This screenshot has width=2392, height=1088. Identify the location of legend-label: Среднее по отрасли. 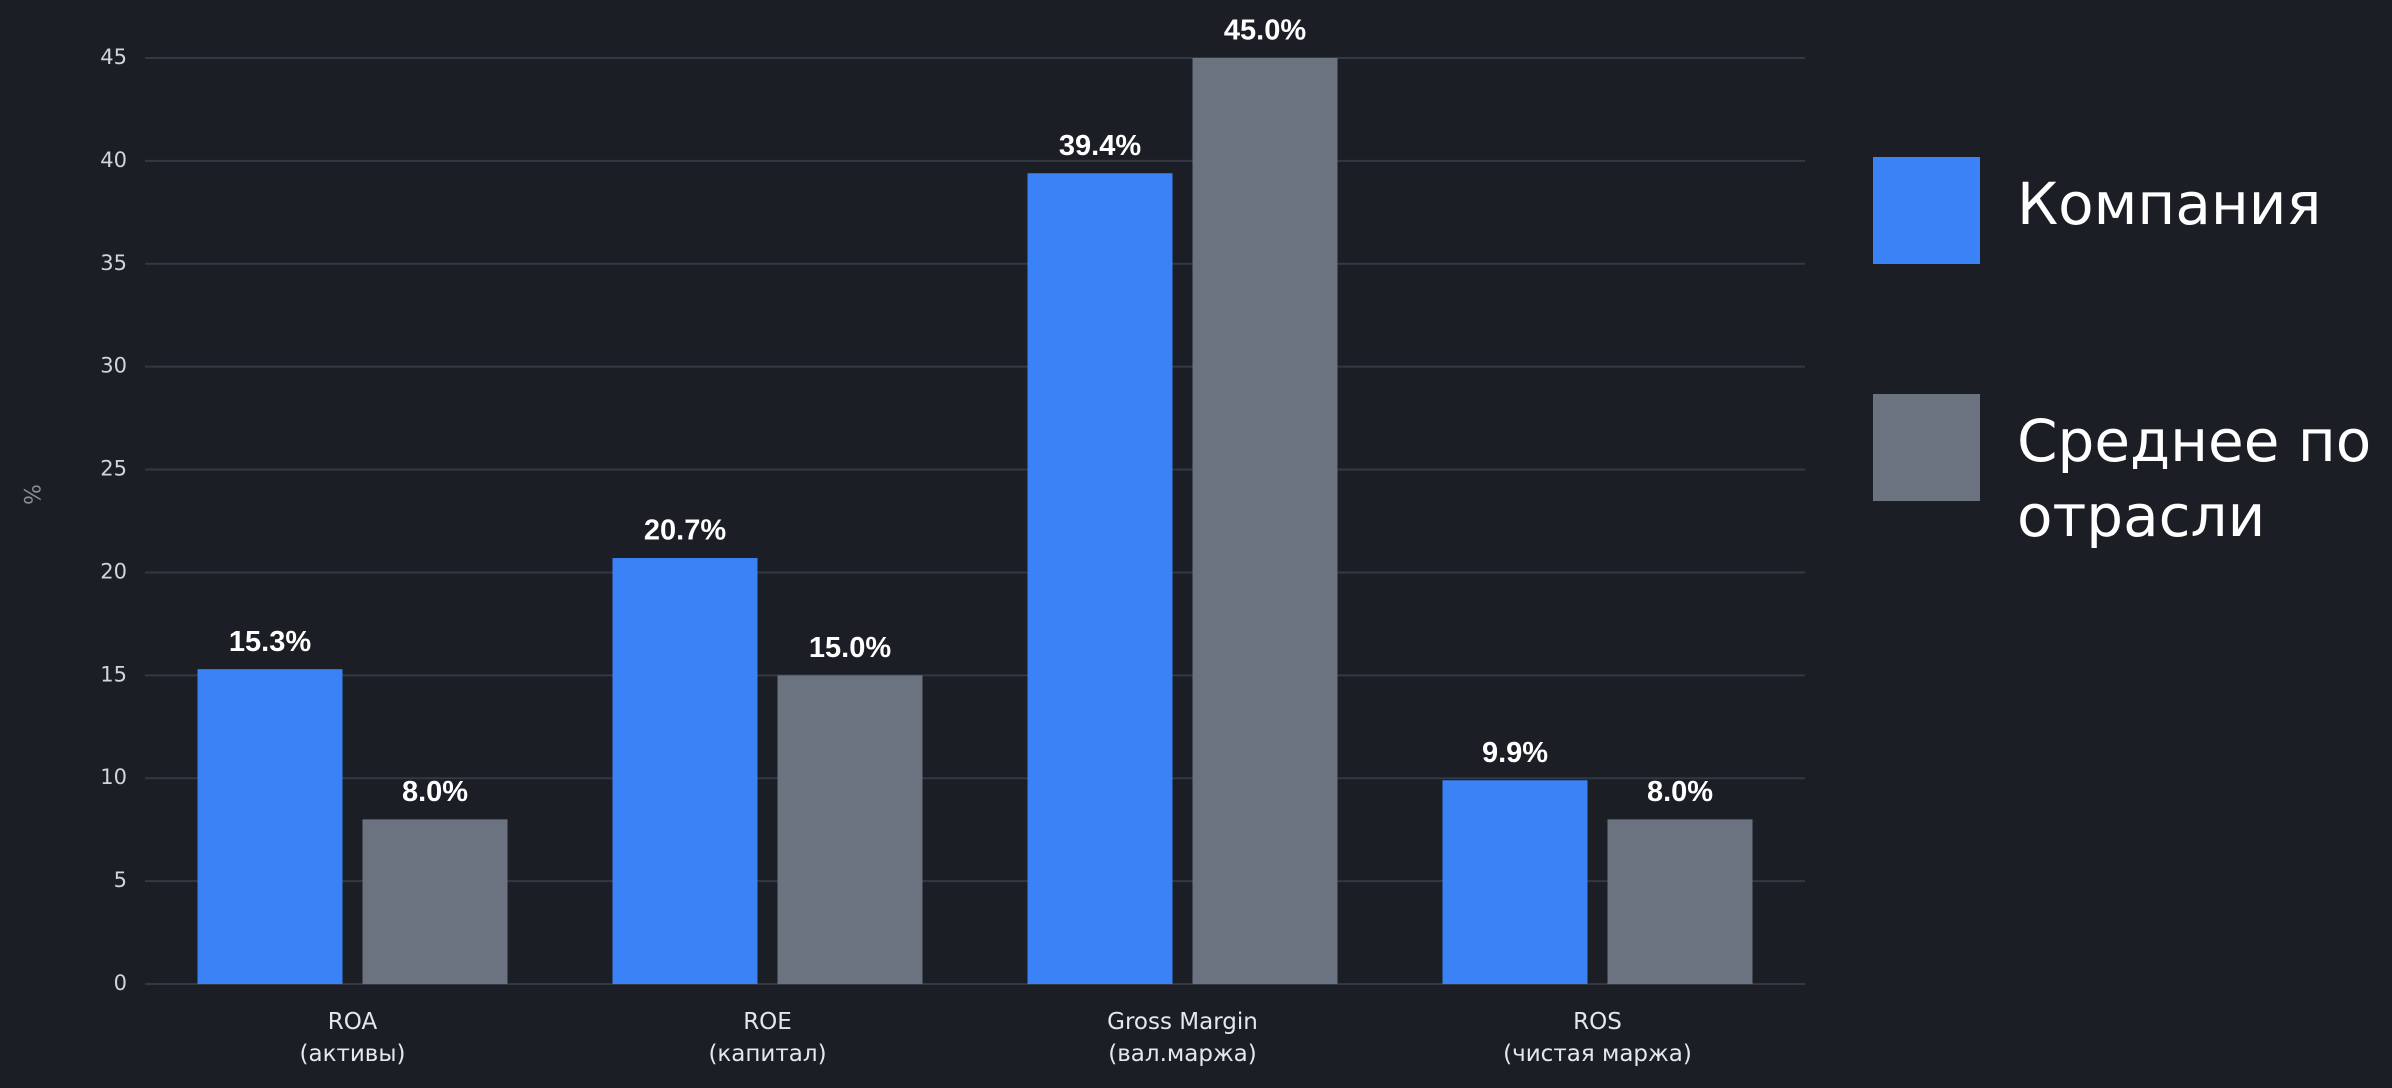
(2194, 479).